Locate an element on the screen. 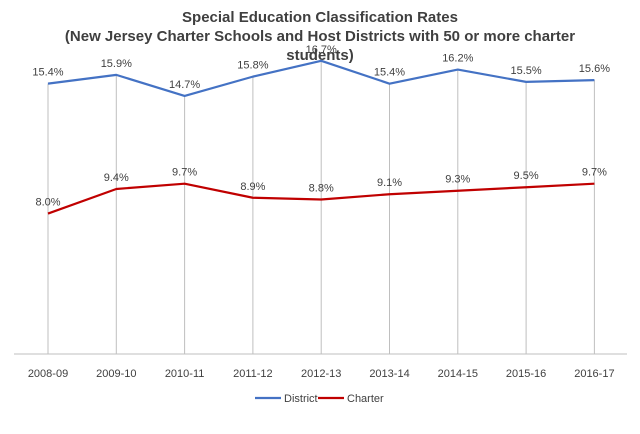 The width and height of the screenshot is (640, 434). x-tick-label: 2016-17 is located at coordinates (594, 374).